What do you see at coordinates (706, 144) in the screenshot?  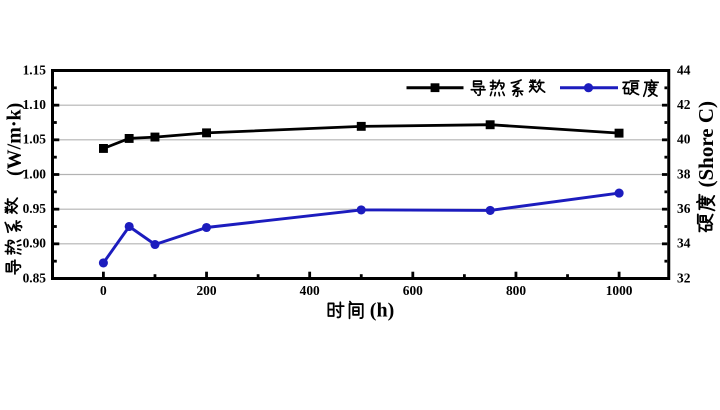 I see `svg-text: (Shore C)` at bounding box center [706, 144].